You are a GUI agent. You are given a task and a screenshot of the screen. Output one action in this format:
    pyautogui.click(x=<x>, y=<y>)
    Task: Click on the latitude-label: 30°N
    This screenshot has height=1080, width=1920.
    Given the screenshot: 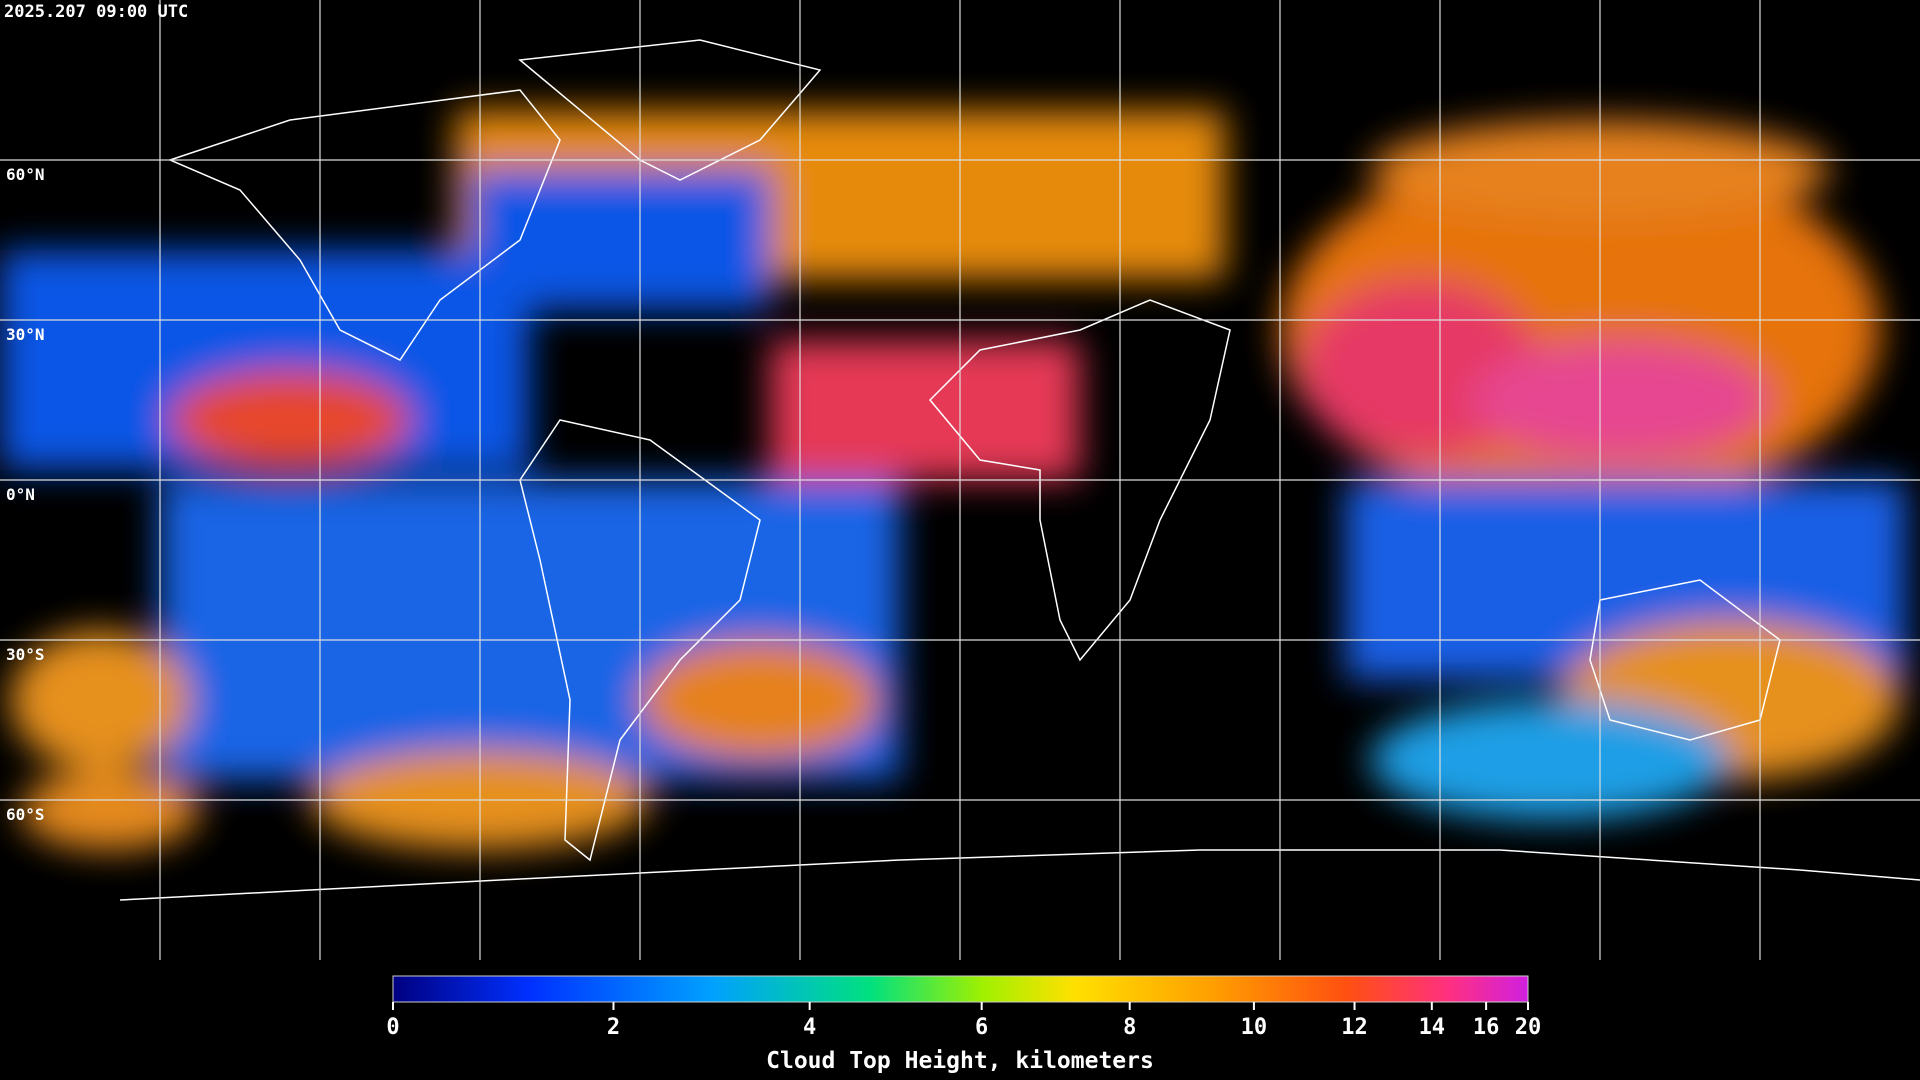 What is the action you would take?
    pyautogui.click(x=25, y=334)
    